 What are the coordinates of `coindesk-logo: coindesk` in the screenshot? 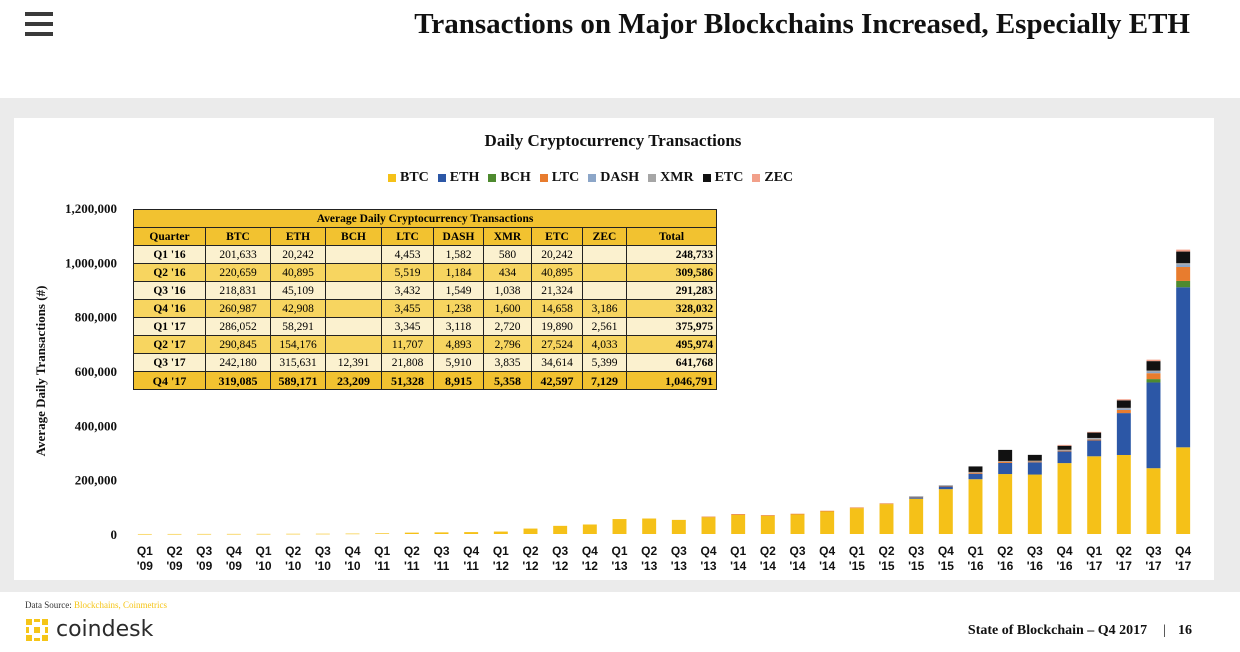 It's located at (89, 629).